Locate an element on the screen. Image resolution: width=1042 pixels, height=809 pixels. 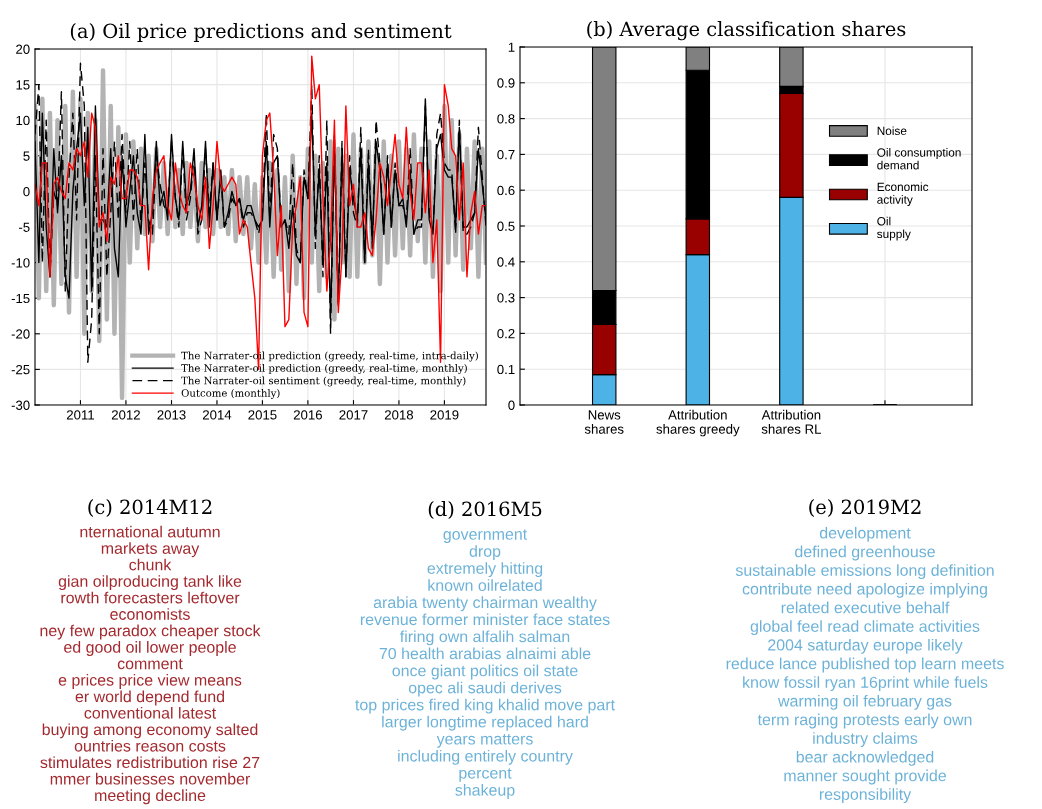
legend-label: The Narrater-oil sentiment (greedy, real-time, monthly) is located at coordinates (323, 381).